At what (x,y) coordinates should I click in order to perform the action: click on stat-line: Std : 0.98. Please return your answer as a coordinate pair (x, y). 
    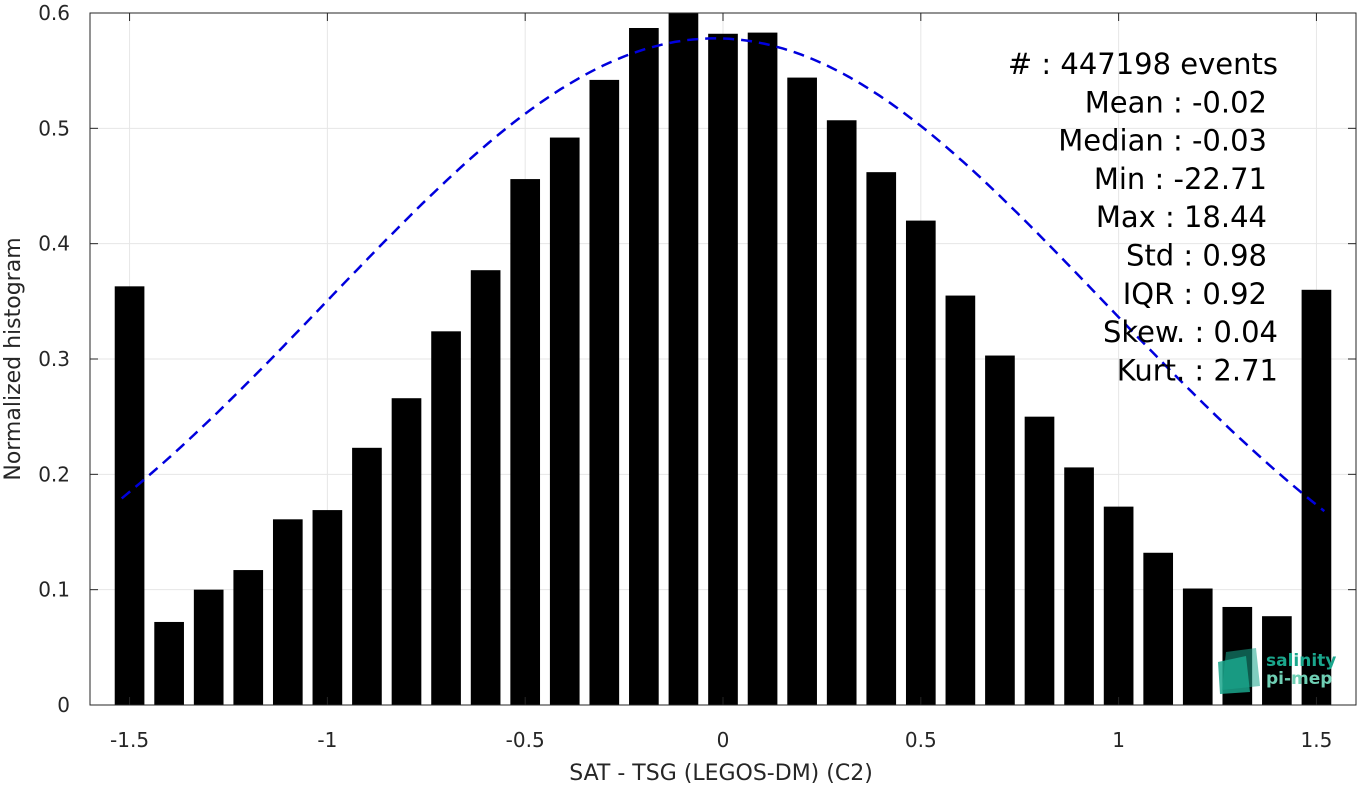
    Looking at the image, I should click on (1196, 256).